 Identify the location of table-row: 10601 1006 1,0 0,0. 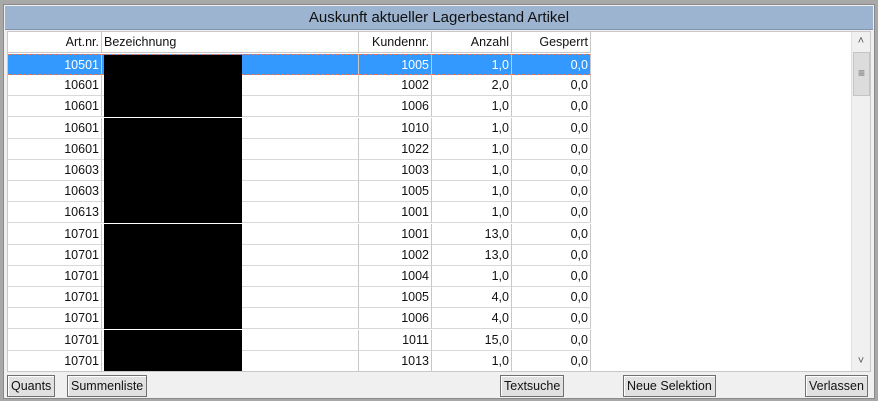
(299, 107).